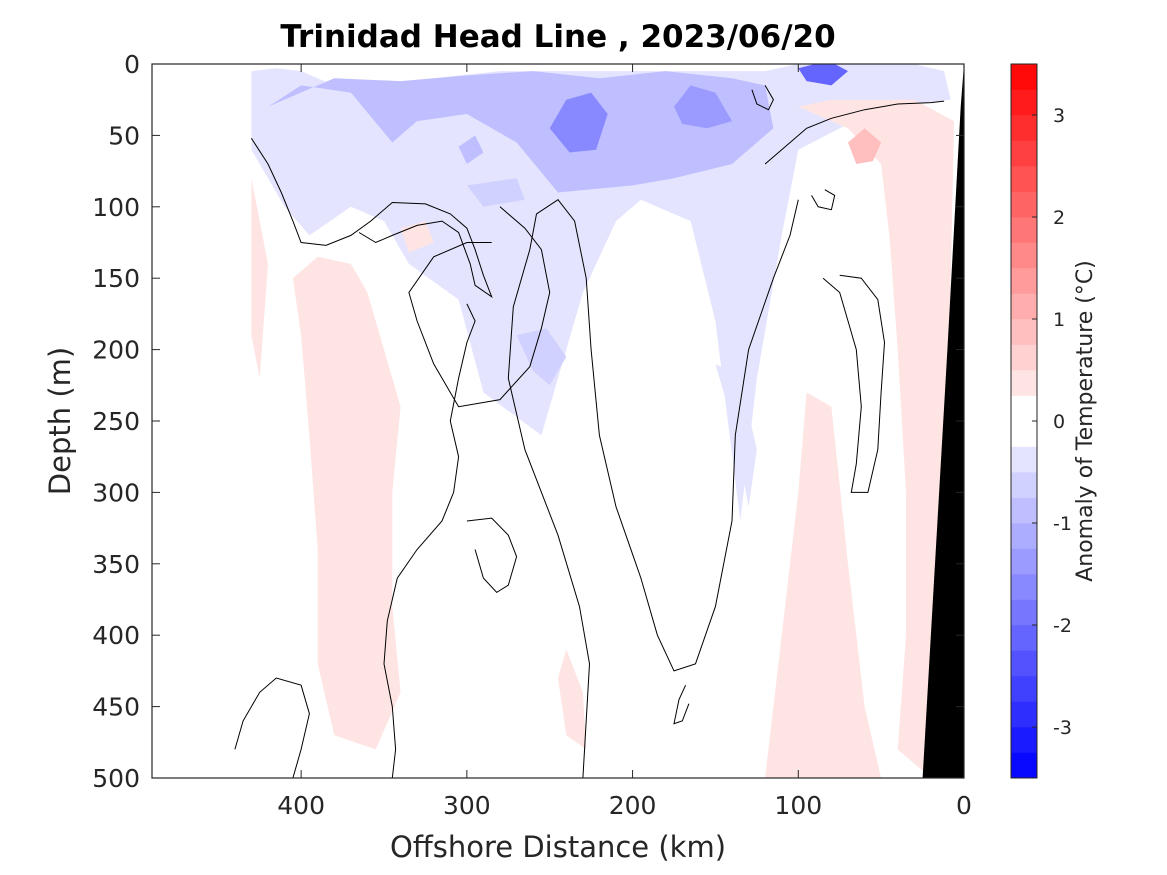 The height and width of the screenshot is (875, 1167). Describe the element at coordinates (1062, 524) in the screenshot. I see `colorbar-tick-label: -1` at that location.